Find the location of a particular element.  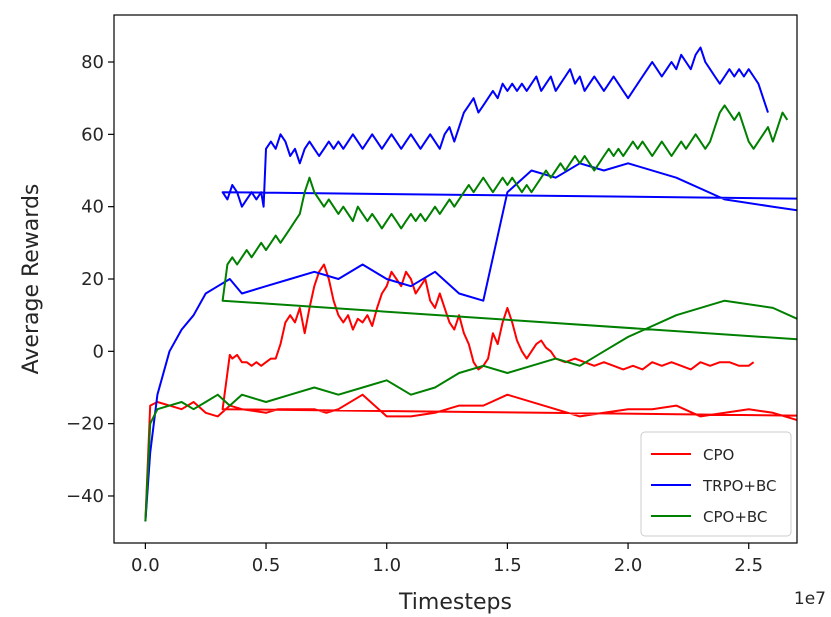

legend: CPO TRPO+BC CPO+BC is located at coordinates (716, 484).